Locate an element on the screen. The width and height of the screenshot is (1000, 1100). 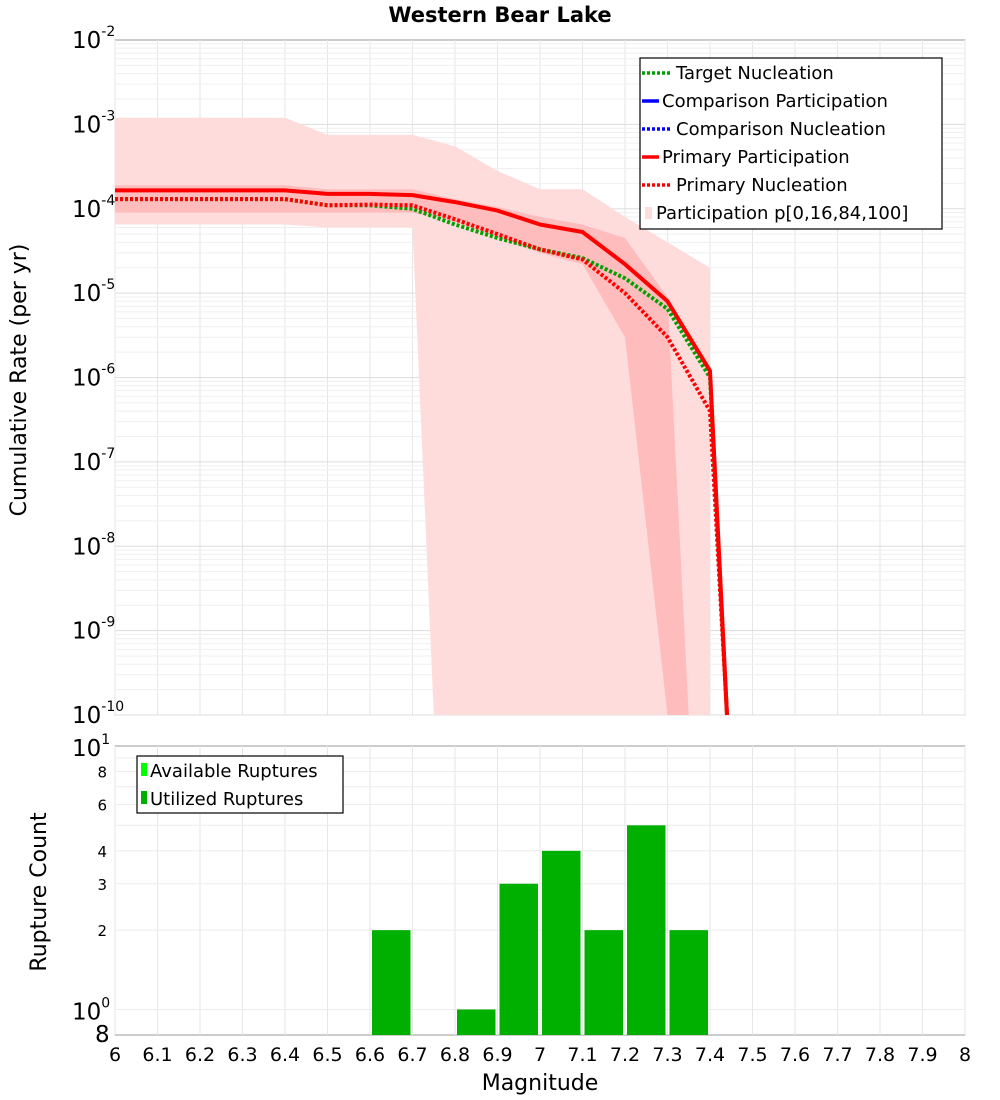
count-legend-box is located at coordinates (240, 784).